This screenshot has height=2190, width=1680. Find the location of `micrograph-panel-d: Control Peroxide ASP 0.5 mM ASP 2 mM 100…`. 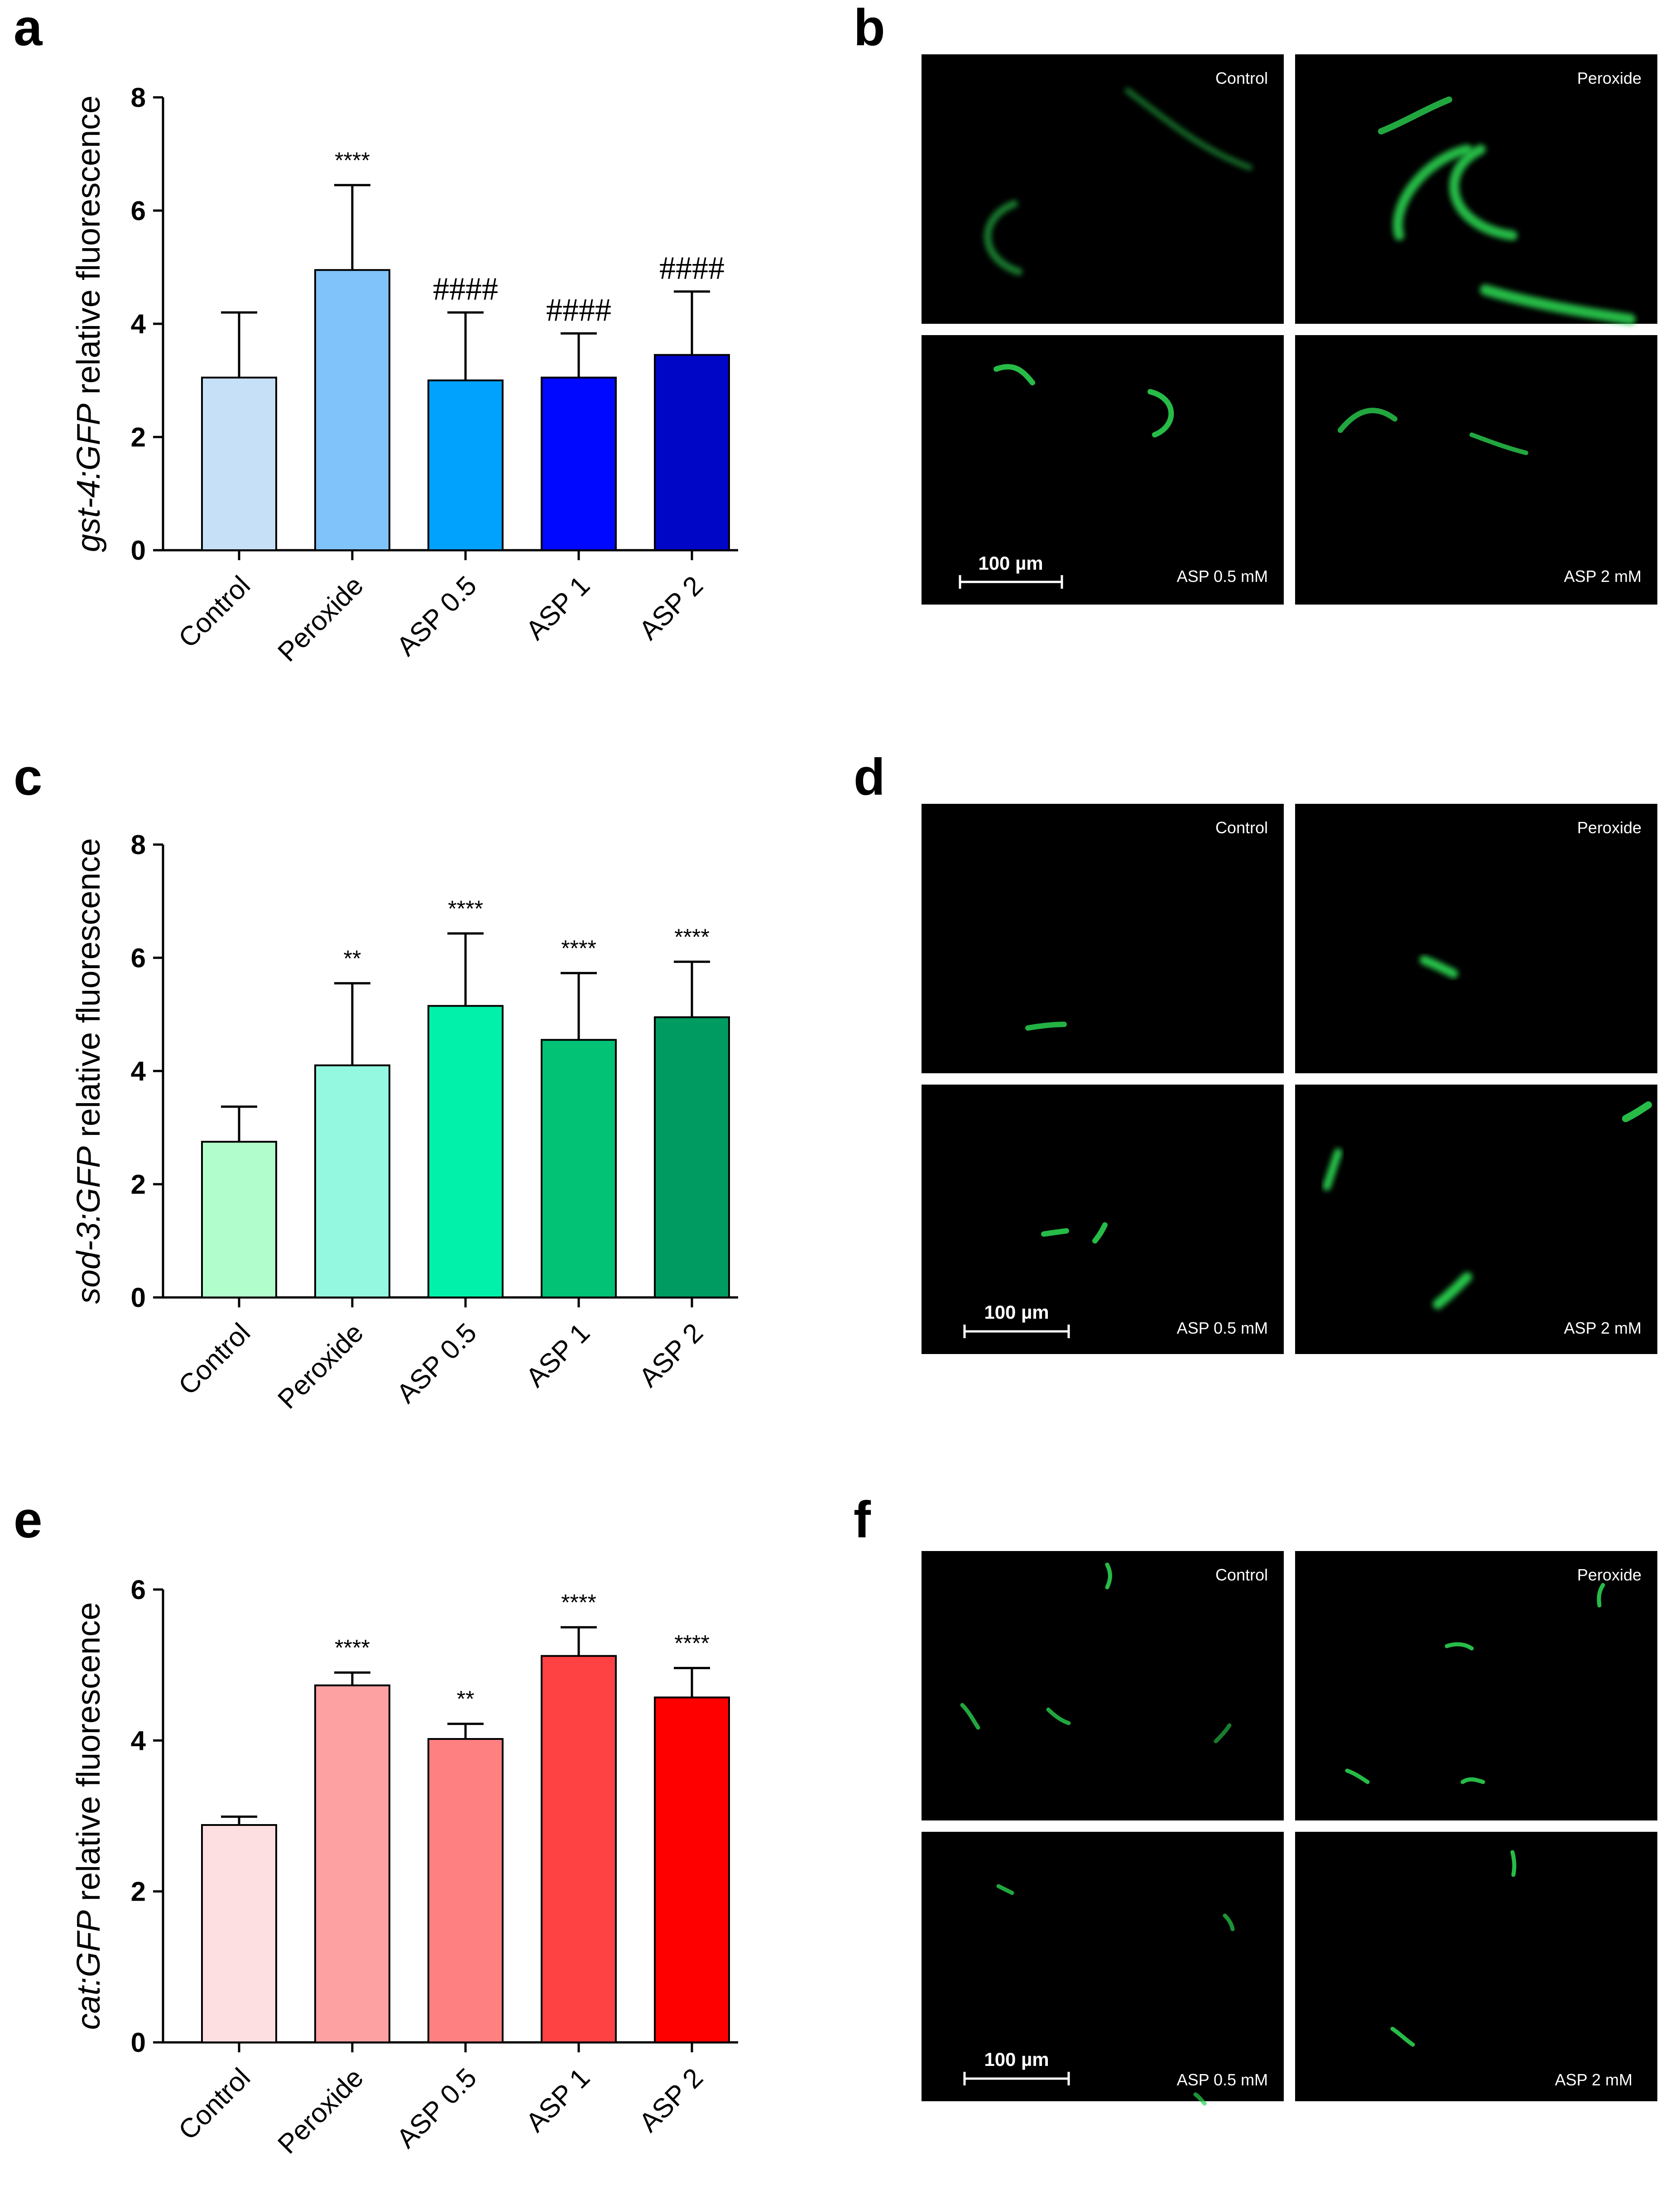

micrograph-panel-d: Control Peroxide ASP 0.5 mM ASP 2 mM 100… is located at coordinates (1289, 1079).